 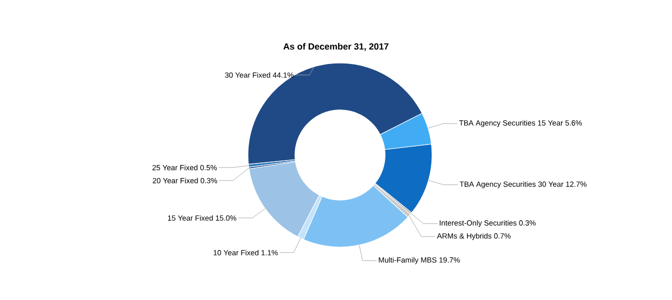 What do you see at coordinates (335, 47) in the screenshot?
I see `chart-title: As of December 31, 2017` at bounding box center [335, 47].